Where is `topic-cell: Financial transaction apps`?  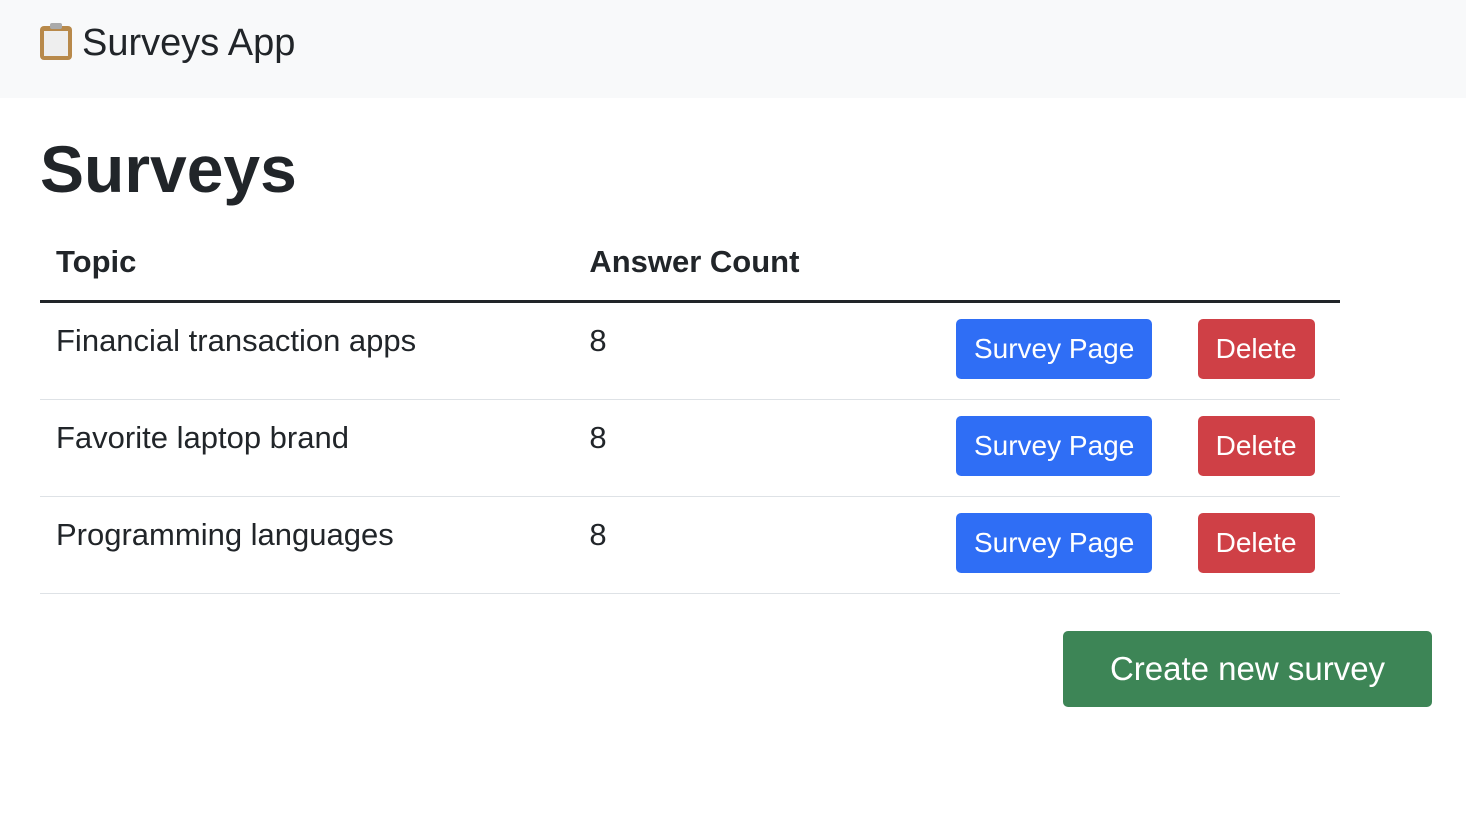
topic-cell: Financial transaction apps is located at coordinates (307, 350).